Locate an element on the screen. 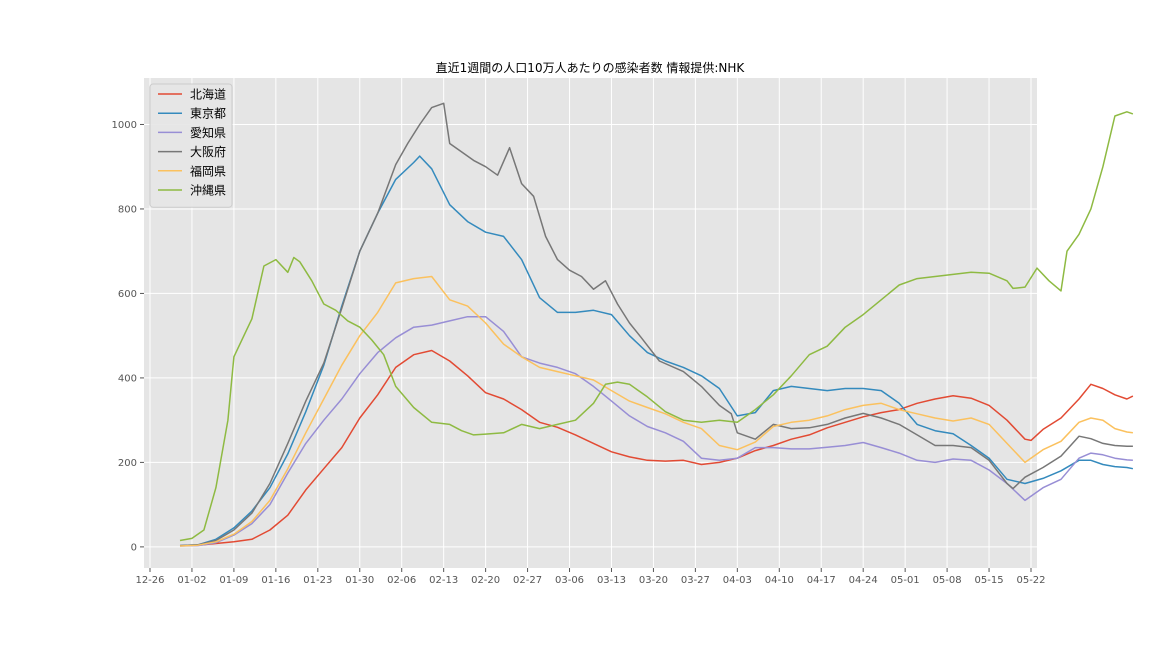  x-tick-label: 04-03 is located at coordinates (737, 580).